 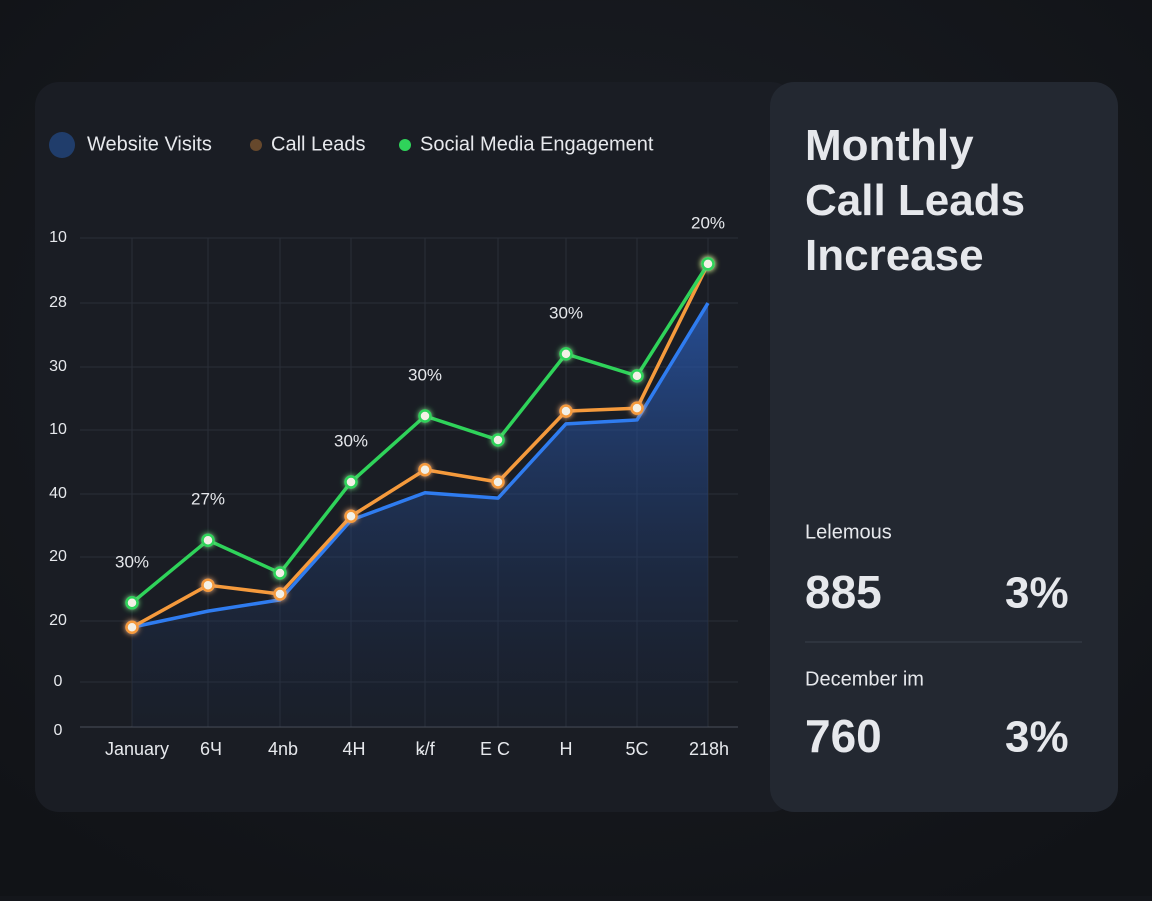 What do you see at coordinates (636, 749) in the screenshot?
I see `x-tick-label: 5C` at bounding box center [636, 749].